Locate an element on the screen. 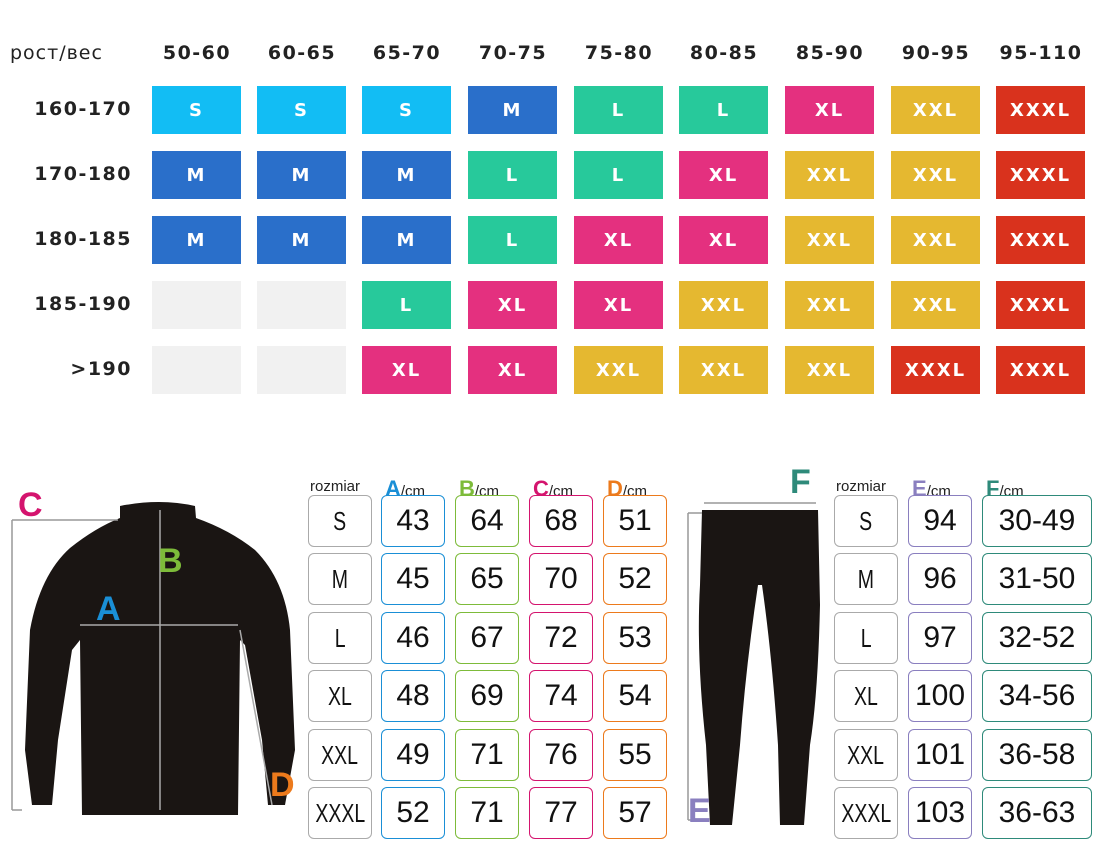 The width and height of the screenshot is (1100, 867). height-label: 180-185 is located at coordinates (83, 239).